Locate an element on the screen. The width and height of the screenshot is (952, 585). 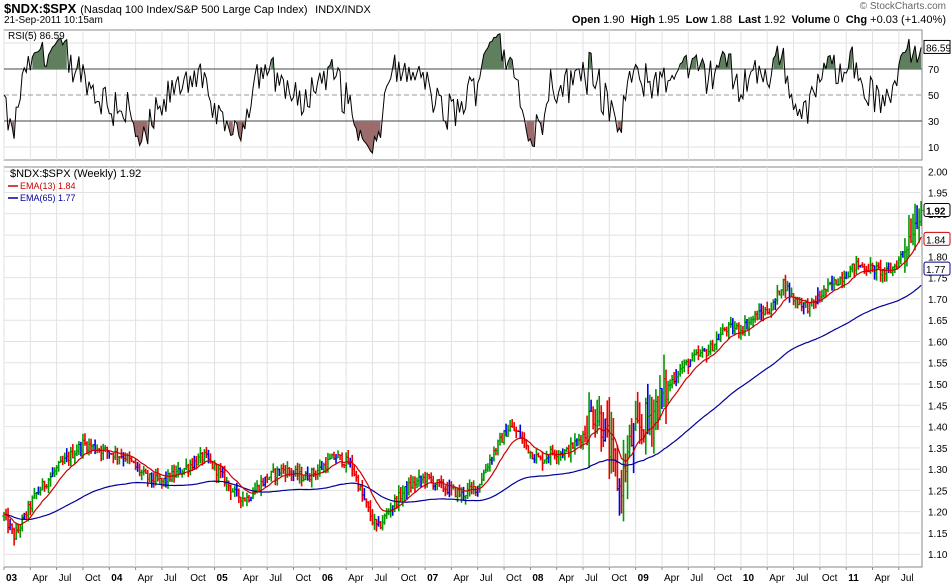
quote-value: 1.95 is located at coordinates (670, 20).